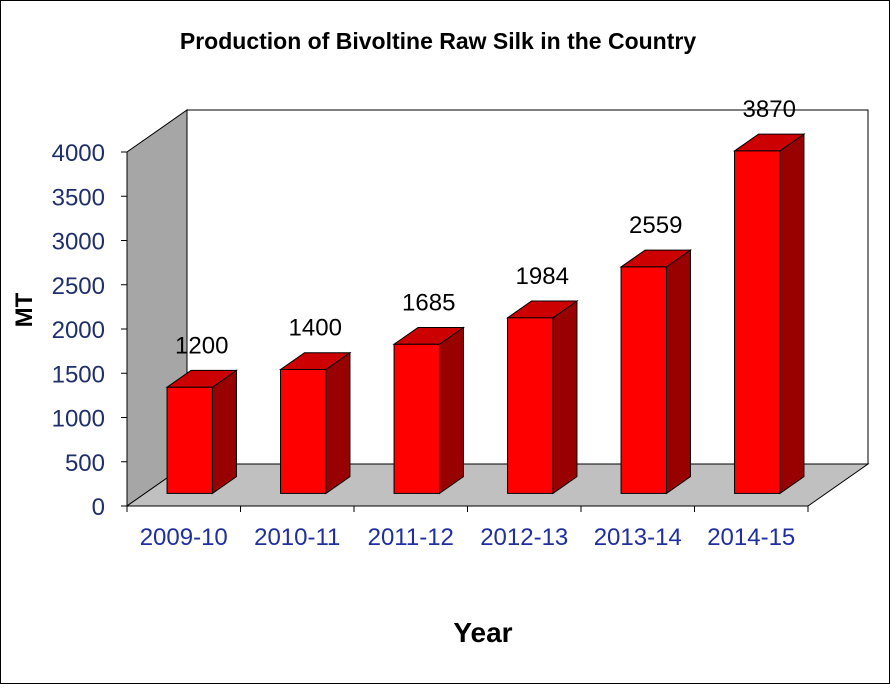  What do you see at coordinates (524, 537) in the screenshot?
I see `x-tick-label: 2012-13` at bounding box center [524, 537].